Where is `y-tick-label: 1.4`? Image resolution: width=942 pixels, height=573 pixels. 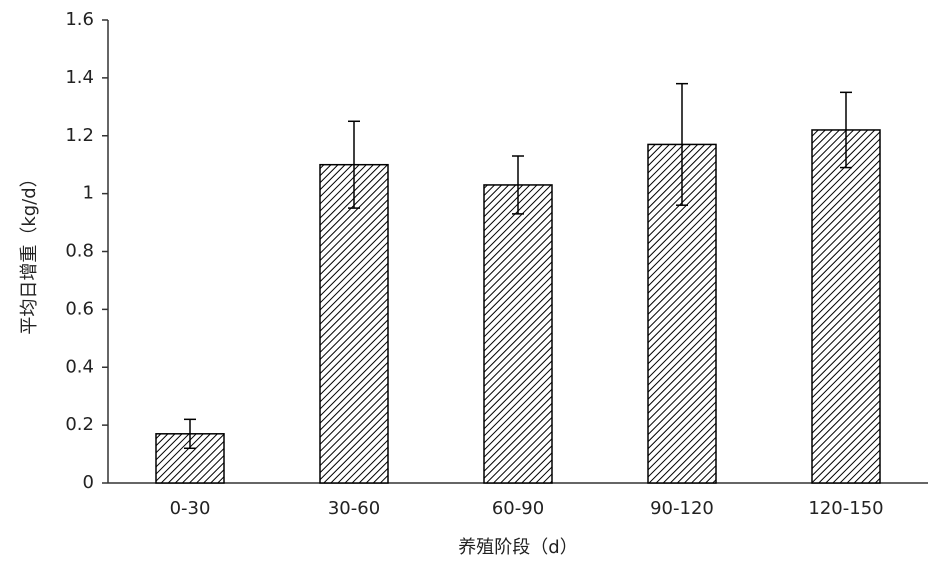 y-tick-label: 1.4 is located at coordinates (79, 77).